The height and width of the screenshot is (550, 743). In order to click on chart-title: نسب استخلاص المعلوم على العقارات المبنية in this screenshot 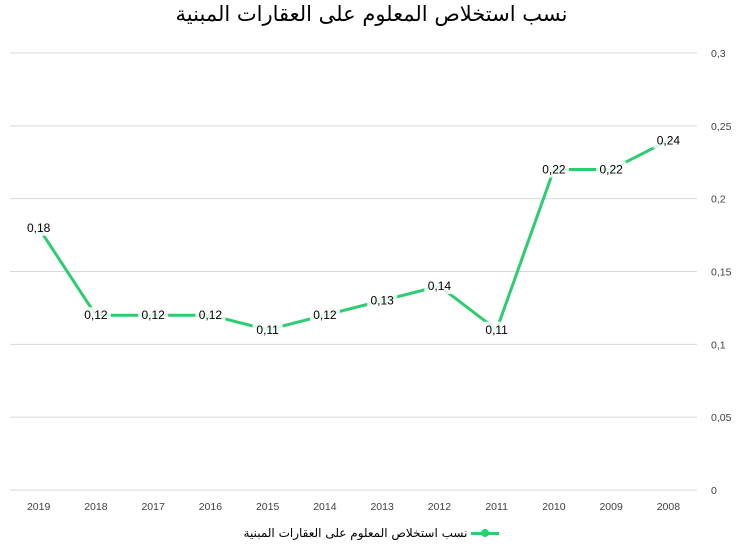, I will do `click(371, 14)`.